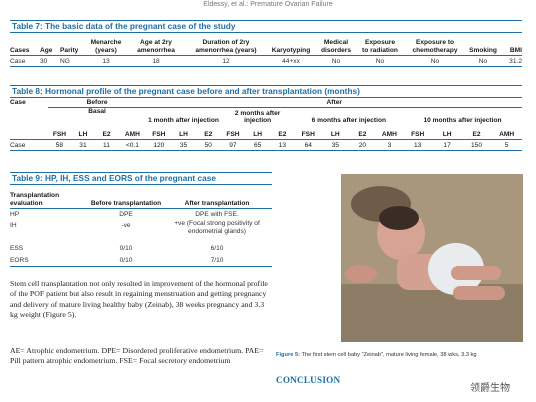 This screenshot has height=402, width=536. I want to click on t9-header: After transplantation, so click(217, 197).